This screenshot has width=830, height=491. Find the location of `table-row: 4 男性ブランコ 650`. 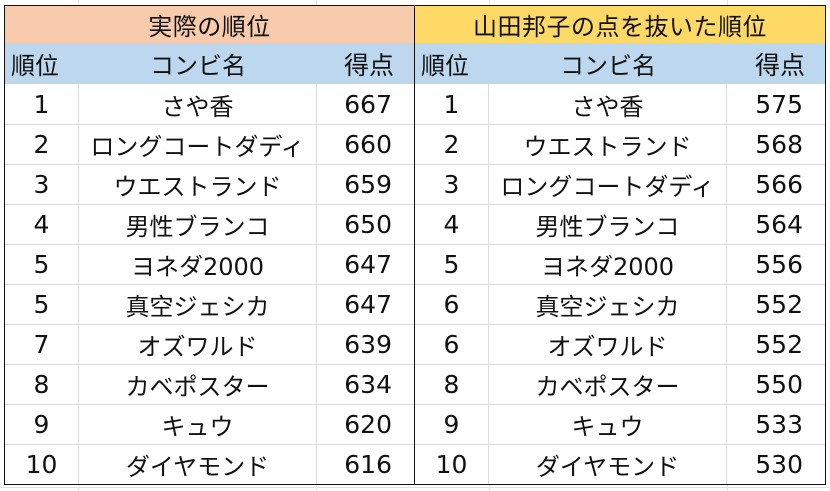

table-row: 4 男性ブランコ 650 is located at coordinates (209, 224).